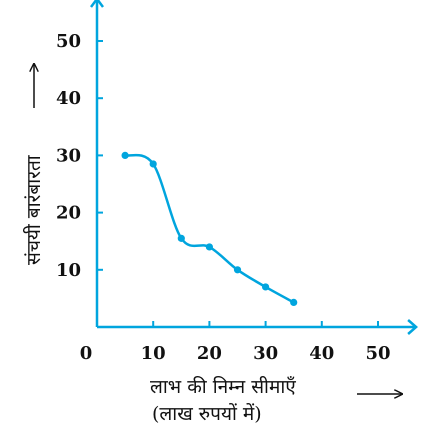 This screenshot has width=421, height=431. What do you see at coordinates (68, 270) in the screenshot?
I see `y-tick-label: 10` at bounding box center [68, 270].